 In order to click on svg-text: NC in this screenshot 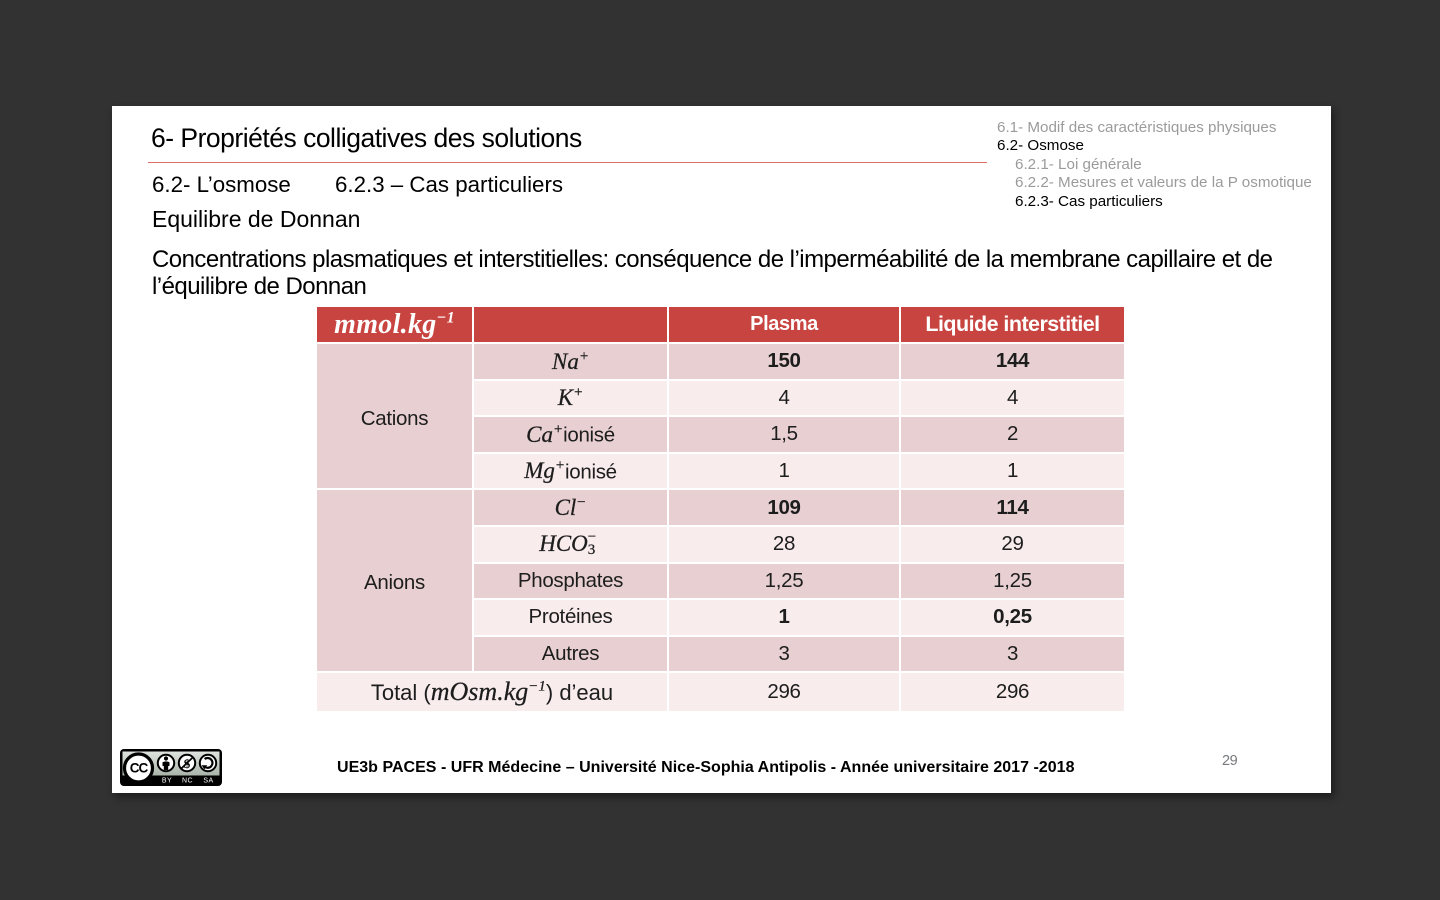, I will do `click(187, 781)`.